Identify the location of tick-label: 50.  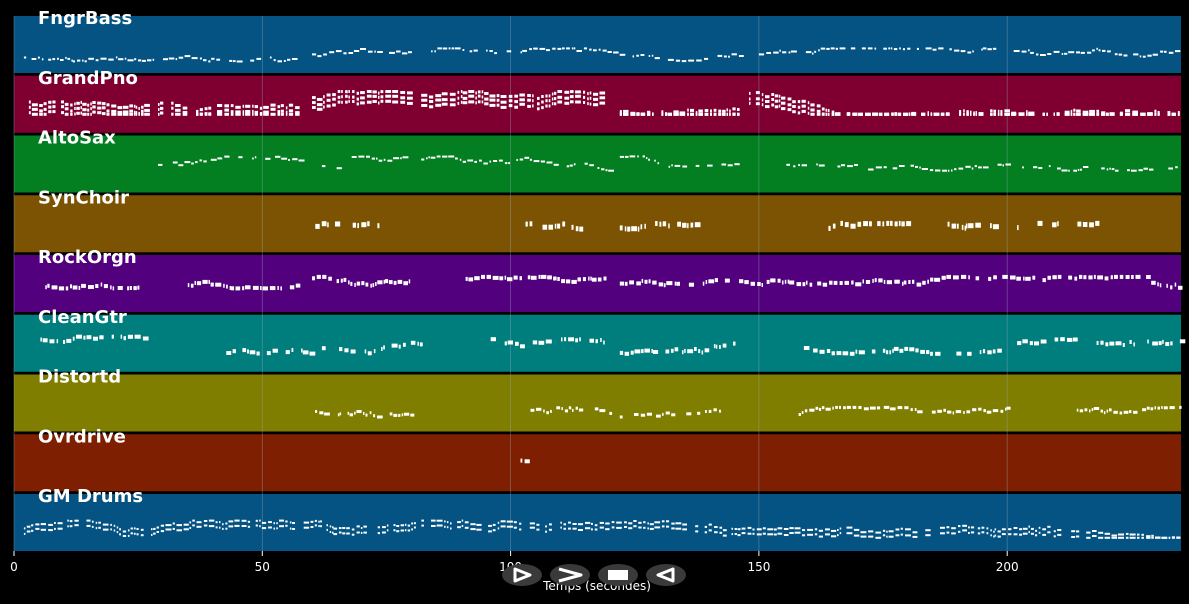
(262, 567).